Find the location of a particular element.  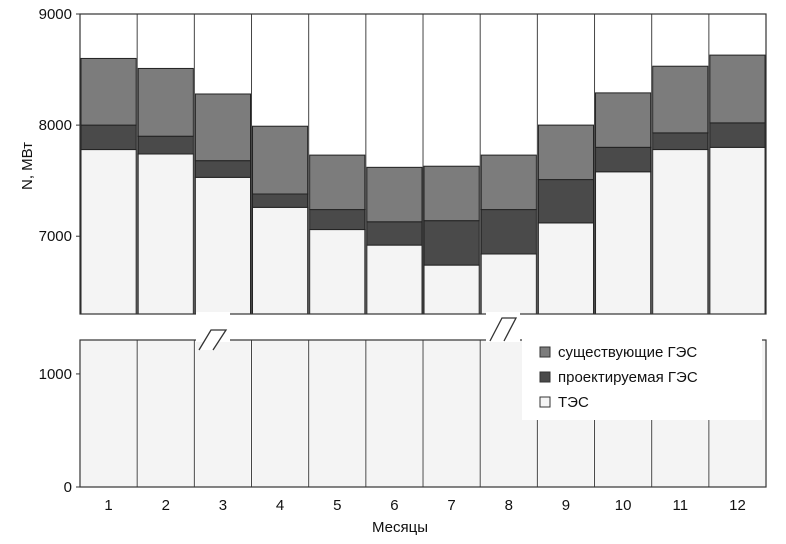

x-tick-label: 7 is located at coordinates (451, 505).